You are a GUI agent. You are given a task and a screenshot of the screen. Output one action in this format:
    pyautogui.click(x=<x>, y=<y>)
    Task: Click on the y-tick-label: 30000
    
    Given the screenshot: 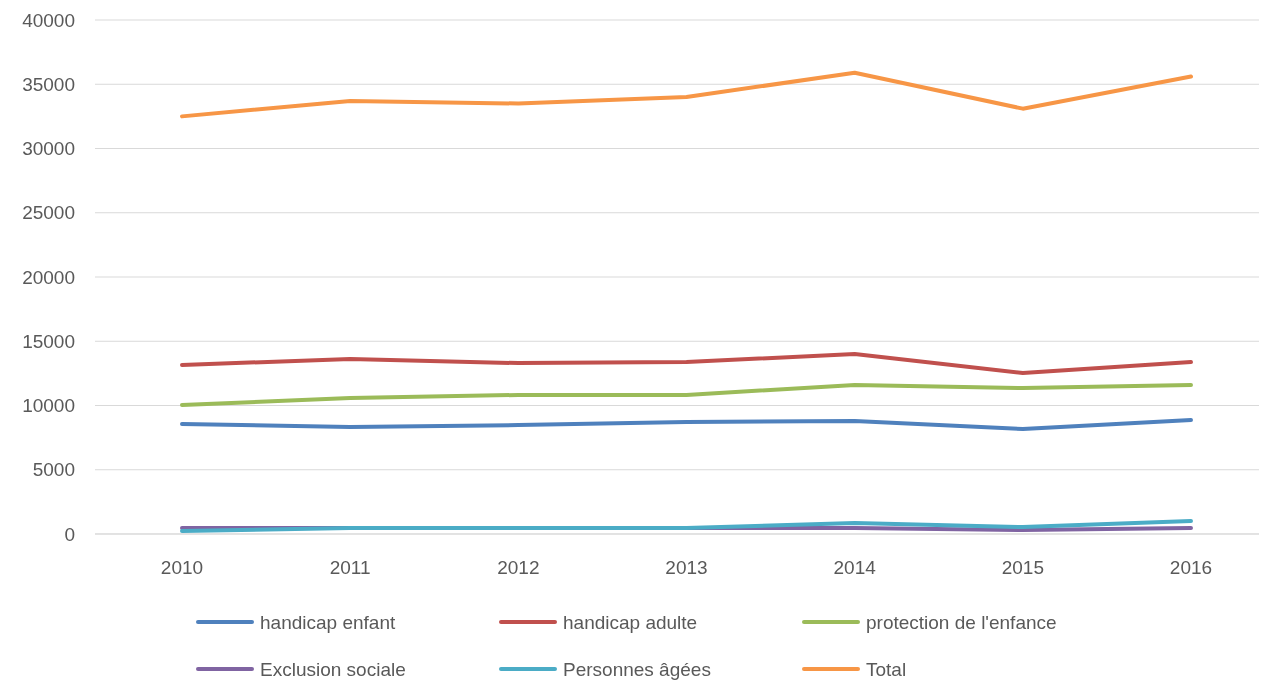 What is the action you would take?
    pyautogui.click(x=48, y=149)
    